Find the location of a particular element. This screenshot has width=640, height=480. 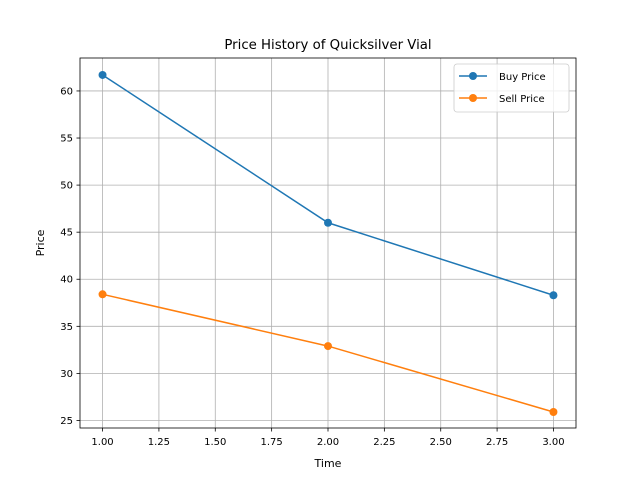

y-tick-label: 40 is located at coordinates (66, 280).